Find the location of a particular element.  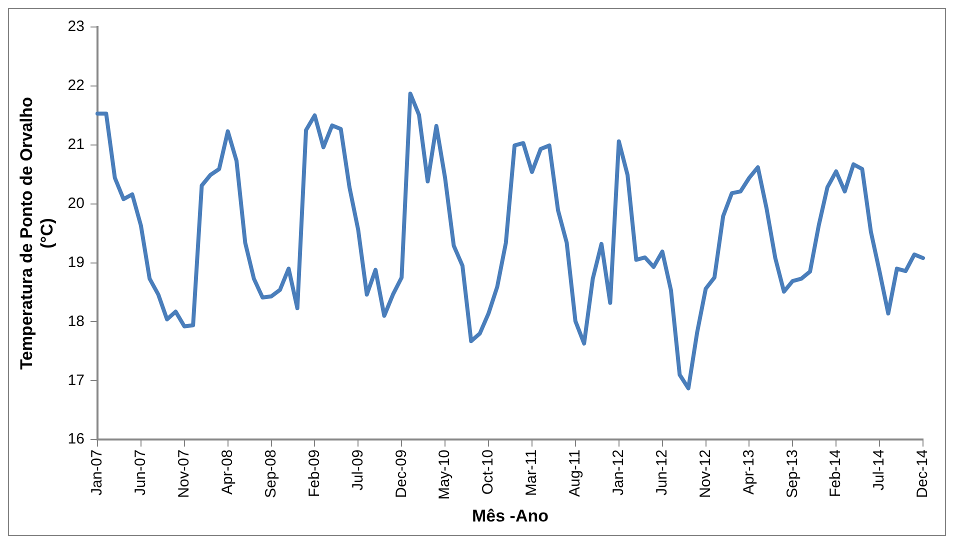

y-axis-title: Temperatura de Ponto de Orvalho (°C) is located at coordinates (36, 233).